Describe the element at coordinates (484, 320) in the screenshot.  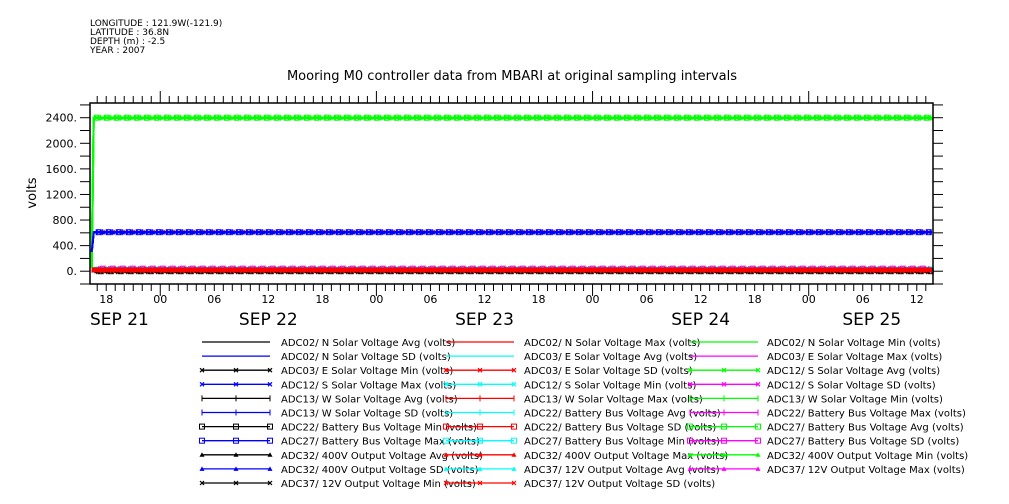
I see `x-date-label: SEP 23` at that location.